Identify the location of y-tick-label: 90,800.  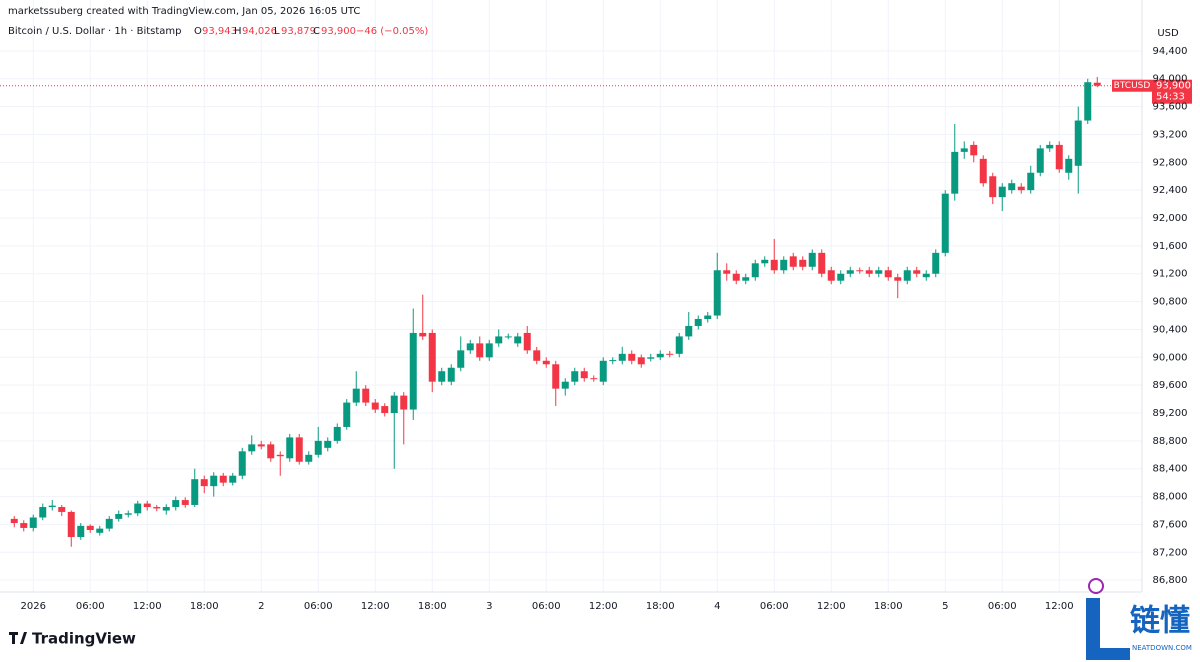
(1170, 302).